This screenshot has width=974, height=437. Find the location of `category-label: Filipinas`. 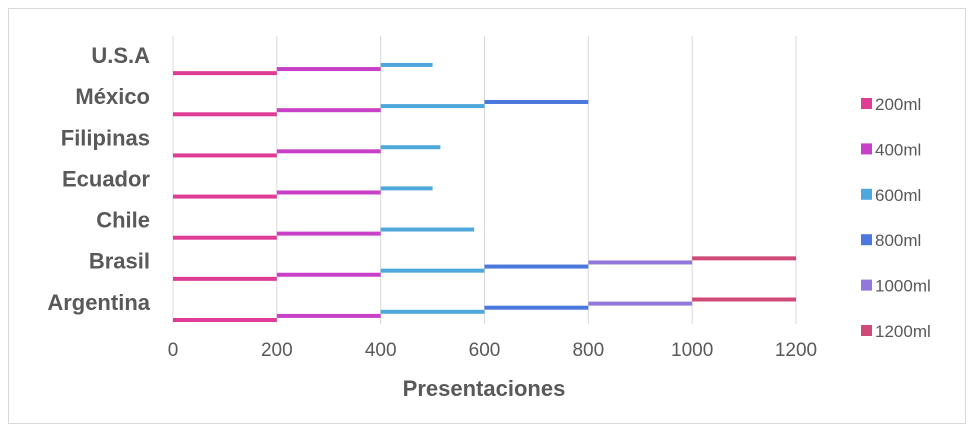

category-label: Filipinas is located at coordinates (105, 137).